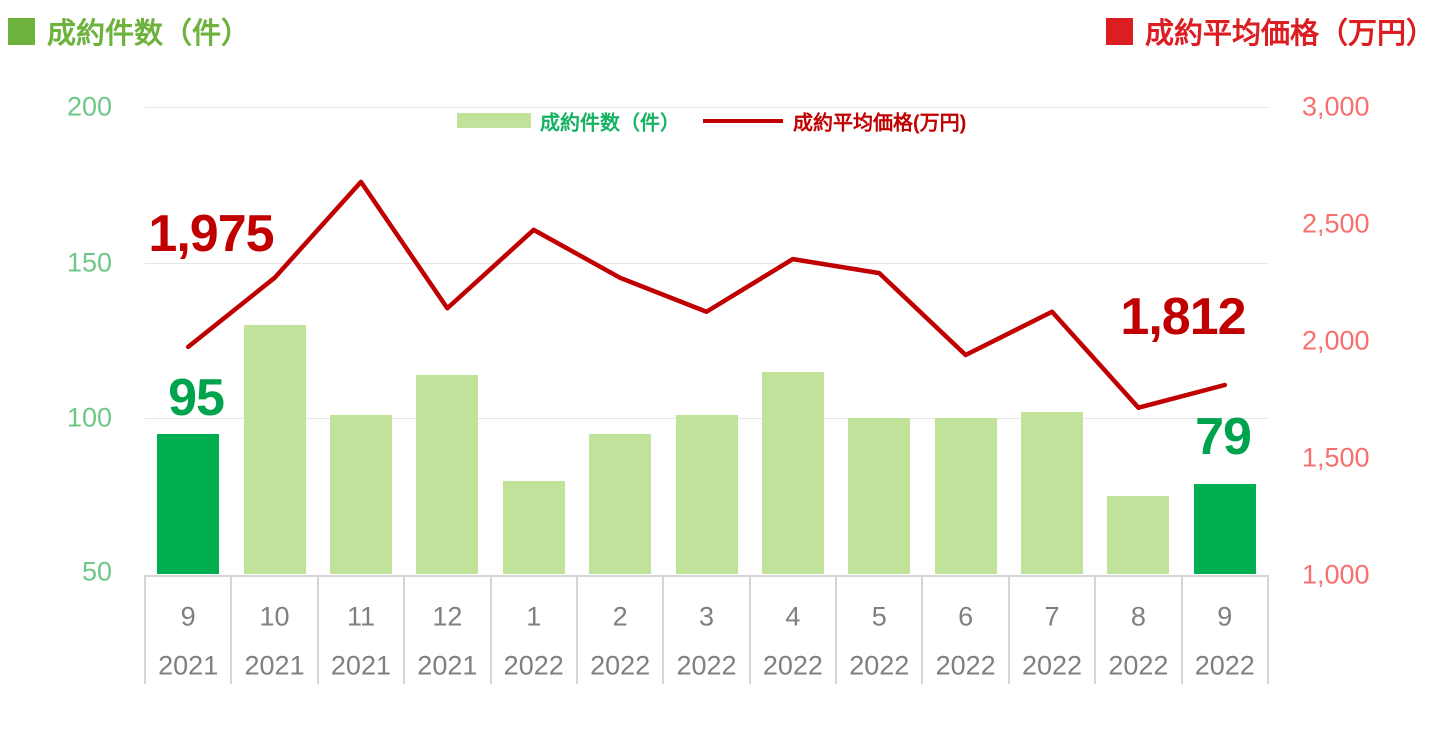 This screenshot has height=738, width=1440. I want to click on legend-line-swatch, so click(743, 121).